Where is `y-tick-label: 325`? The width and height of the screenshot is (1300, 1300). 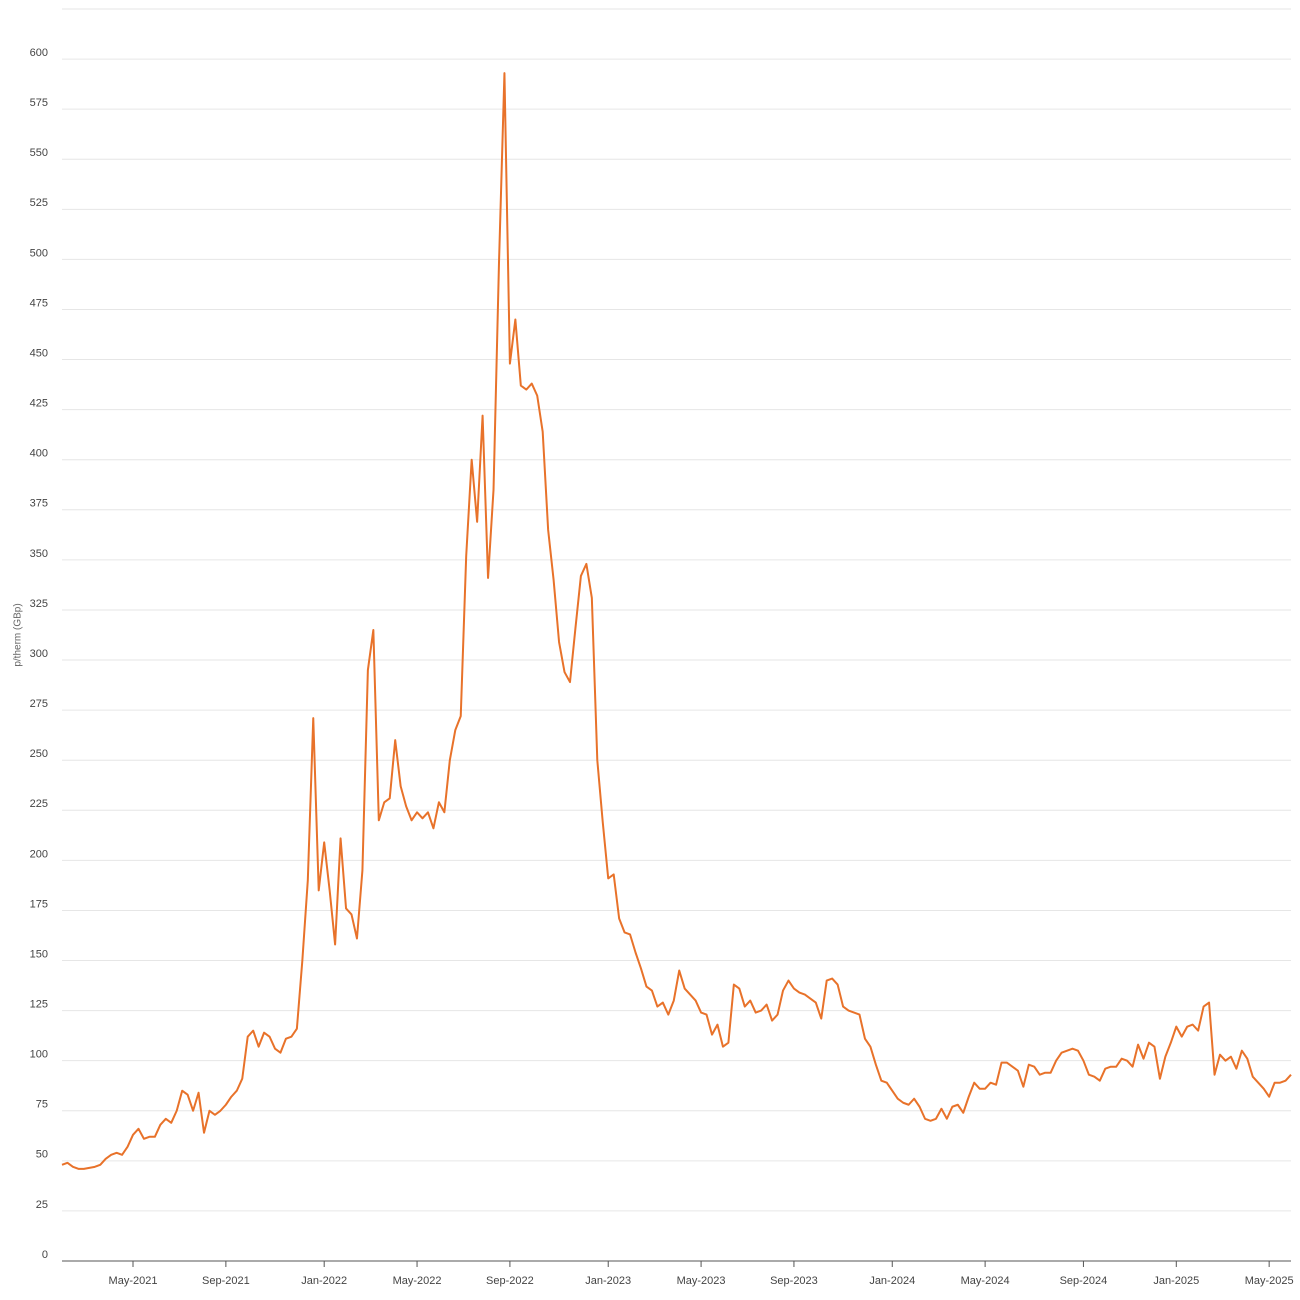 y-tick-label: 325 is located at coordinates (39, 604).